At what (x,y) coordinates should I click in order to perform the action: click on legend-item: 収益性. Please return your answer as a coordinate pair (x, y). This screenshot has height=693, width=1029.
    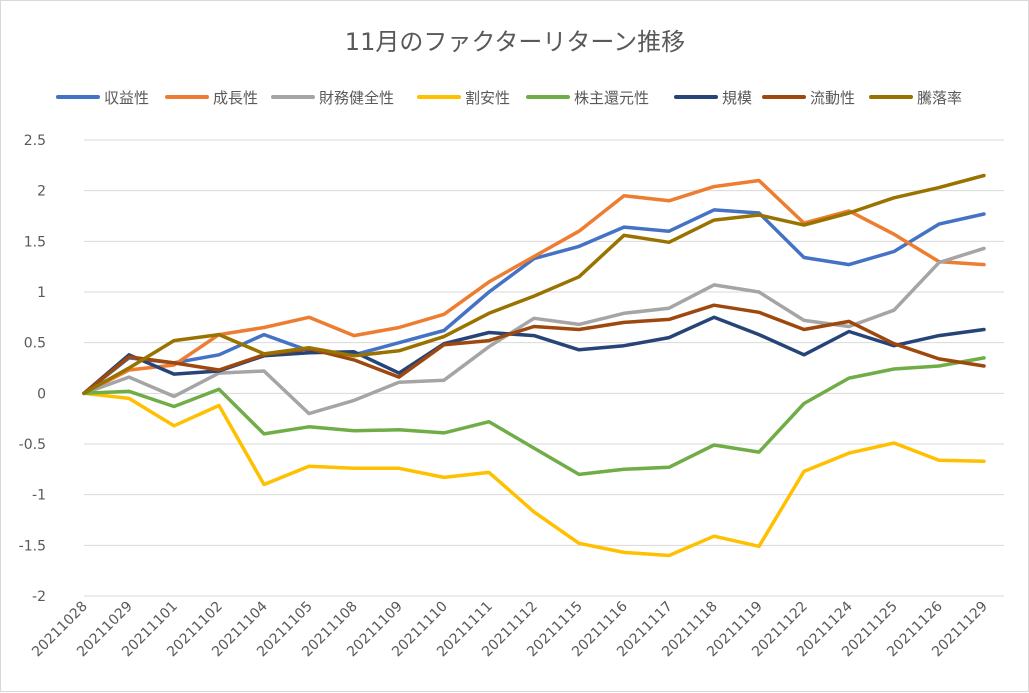
    Looking at the image, I should click on (102, 98).